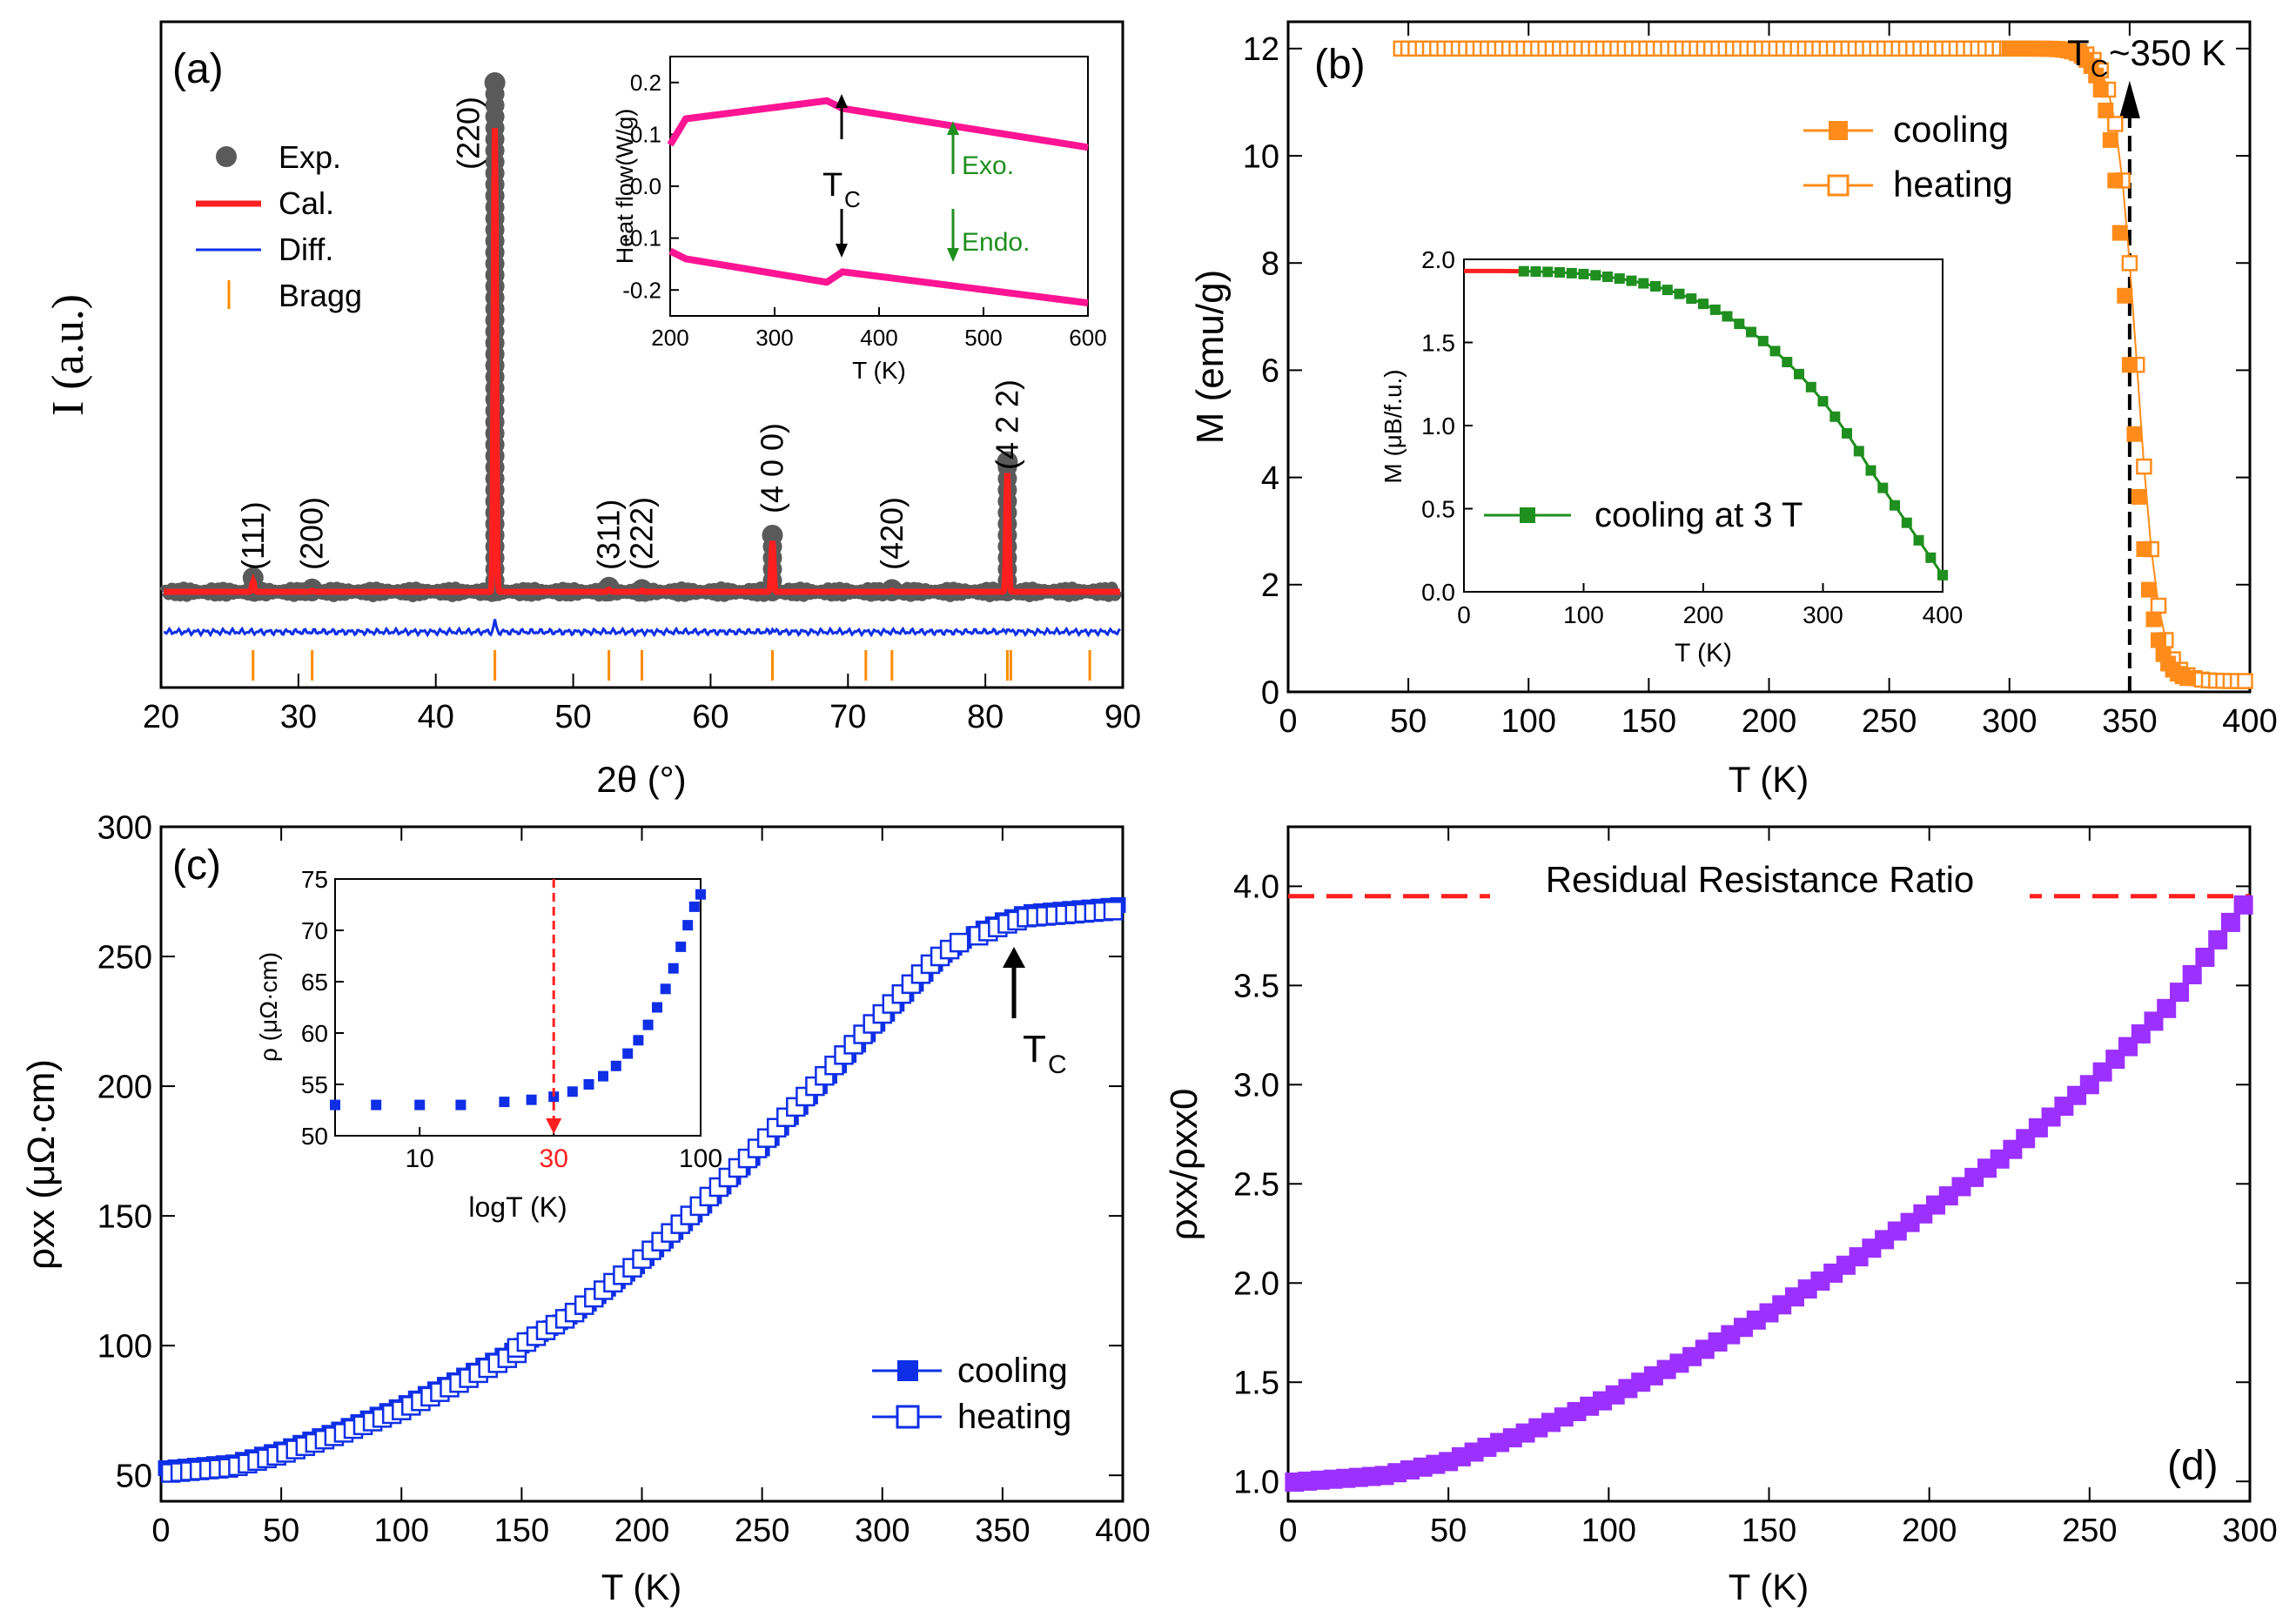 This screenshot has width=2296, height=1617. What do you see at coordinates (625, 187) in the screenshot?
I see `inset-a-y-label: Heat flow(W/g)` at bounding box center [625, 187].